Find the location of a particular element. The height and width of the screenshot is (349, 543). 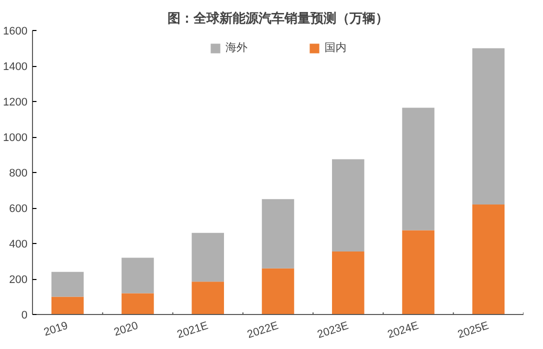

x-tick-label: 2025E is located at coordinates (473, 331).